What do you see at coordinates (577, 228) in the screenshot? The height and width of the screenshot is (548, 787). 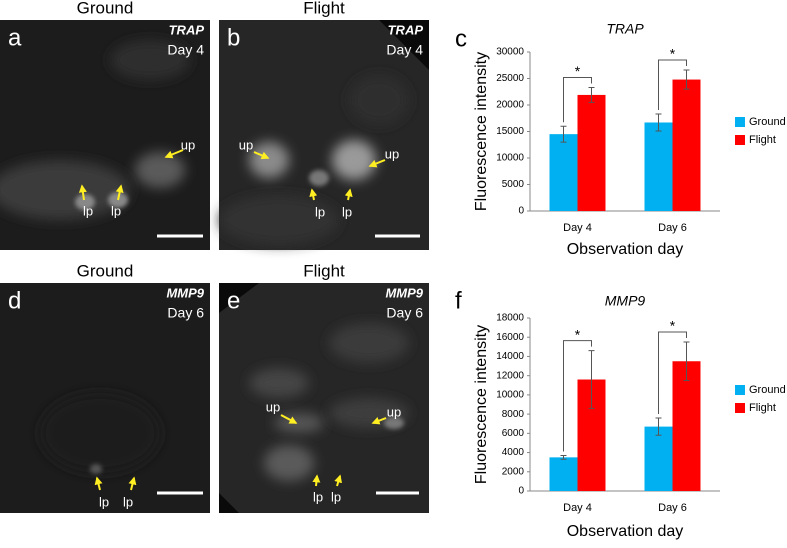 I see `x-tick-label: Day 4` at bounding box center [577, 228].